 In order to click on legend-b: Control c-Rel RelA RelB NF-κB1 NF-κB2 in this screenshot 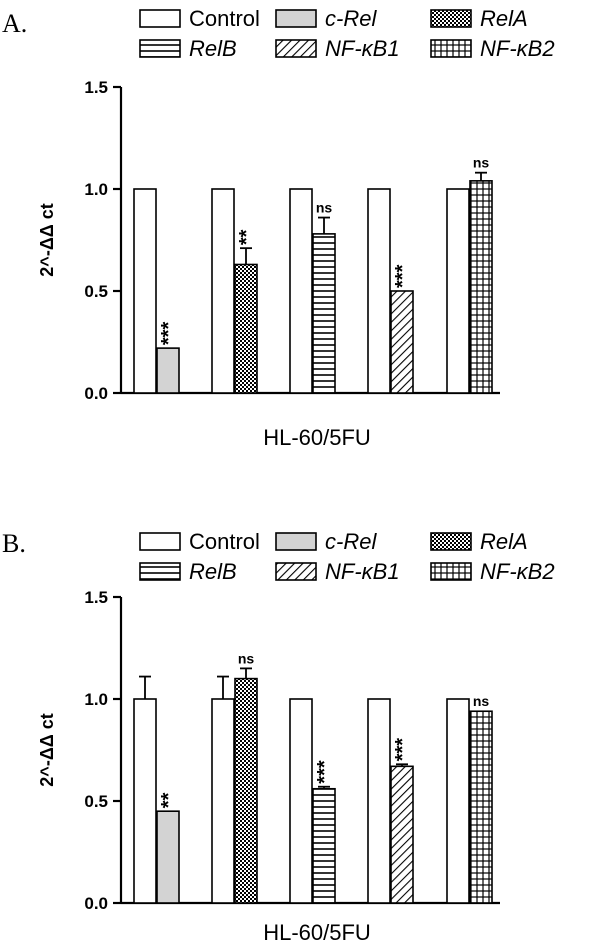, I will do `click(347, 556)`.